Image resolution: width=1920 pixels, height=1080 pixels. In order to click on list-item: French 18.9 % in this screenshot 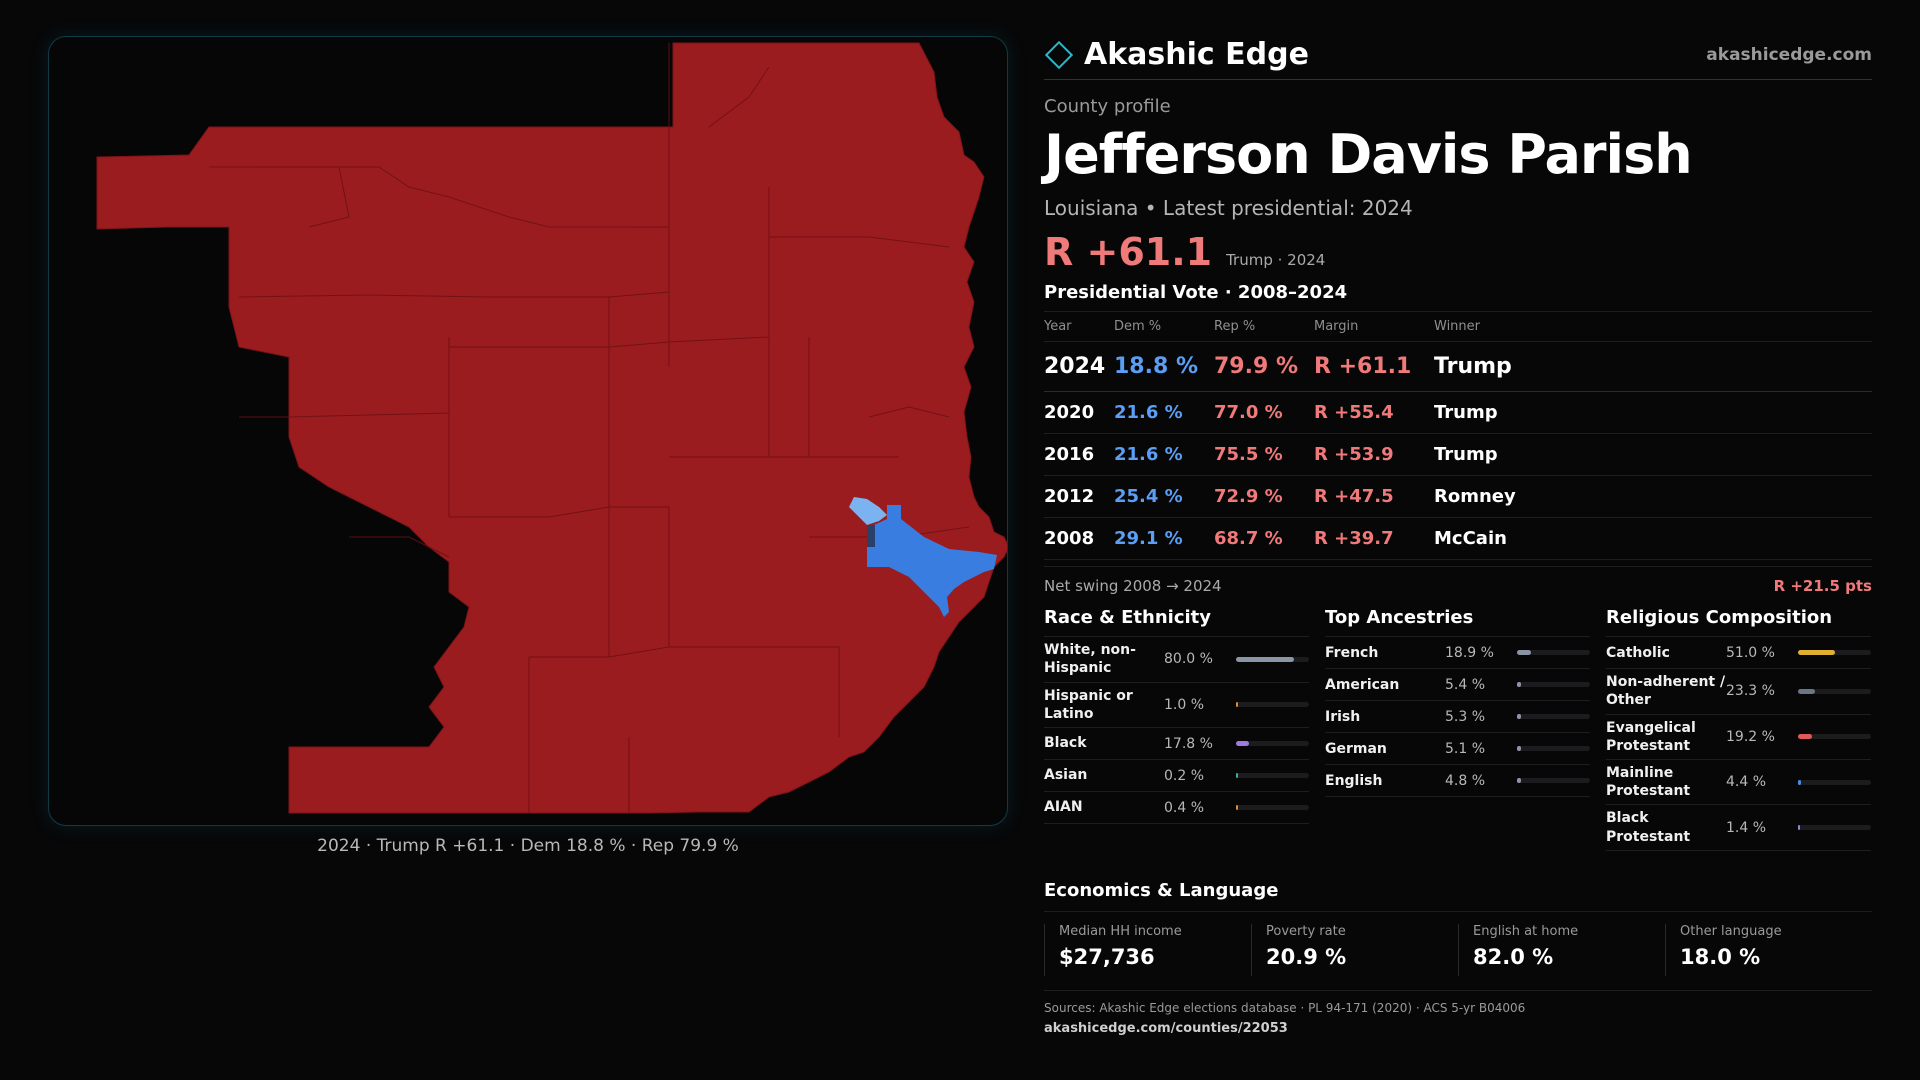, I will do `click(1457, 653)`.